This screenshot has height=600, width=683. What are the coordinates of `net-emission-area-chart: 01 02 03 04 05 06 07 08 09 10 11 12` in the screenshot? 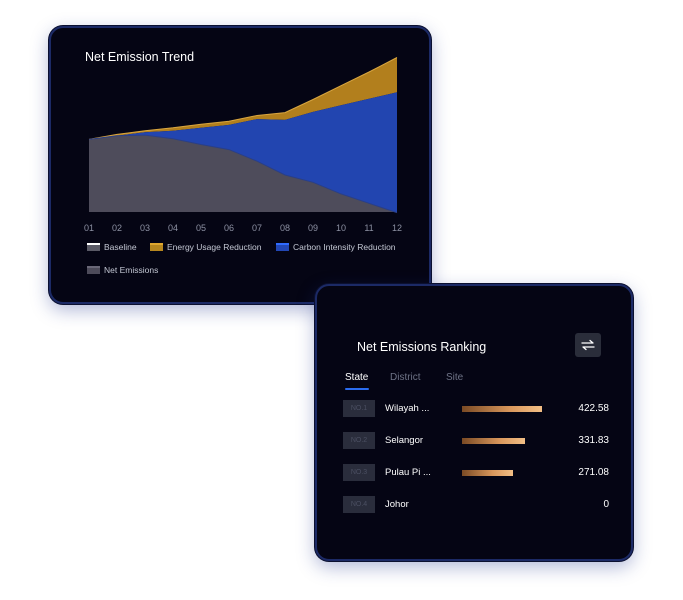 It's located at (243, 145).